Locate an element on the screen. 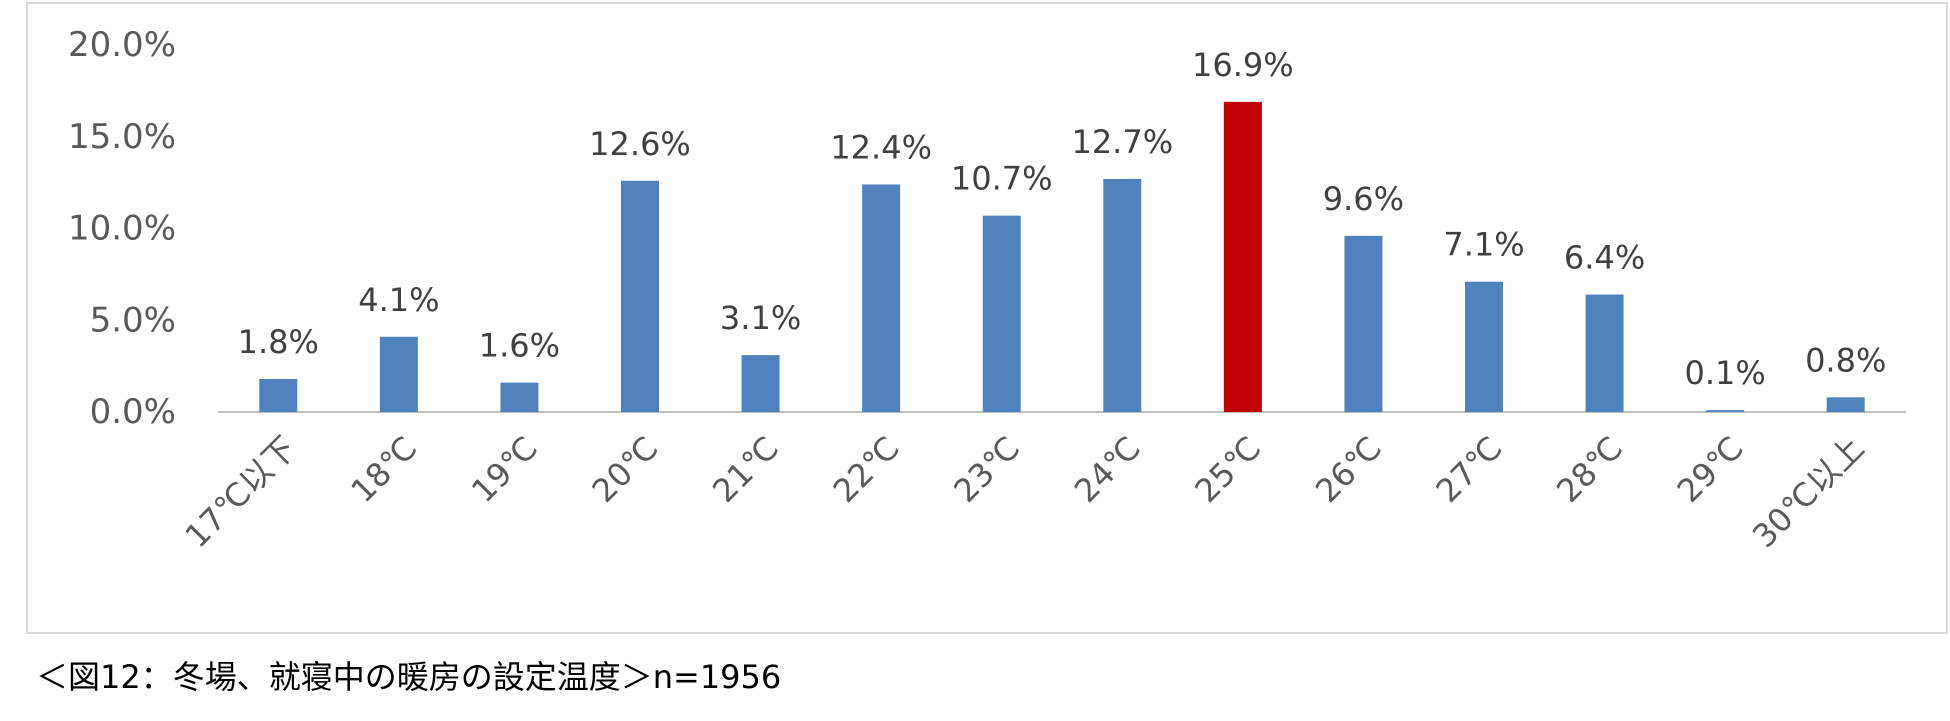 The width and height of the screenshot is (1950, 721). data-label: 9.6% is located at coordinates (1363, 199).